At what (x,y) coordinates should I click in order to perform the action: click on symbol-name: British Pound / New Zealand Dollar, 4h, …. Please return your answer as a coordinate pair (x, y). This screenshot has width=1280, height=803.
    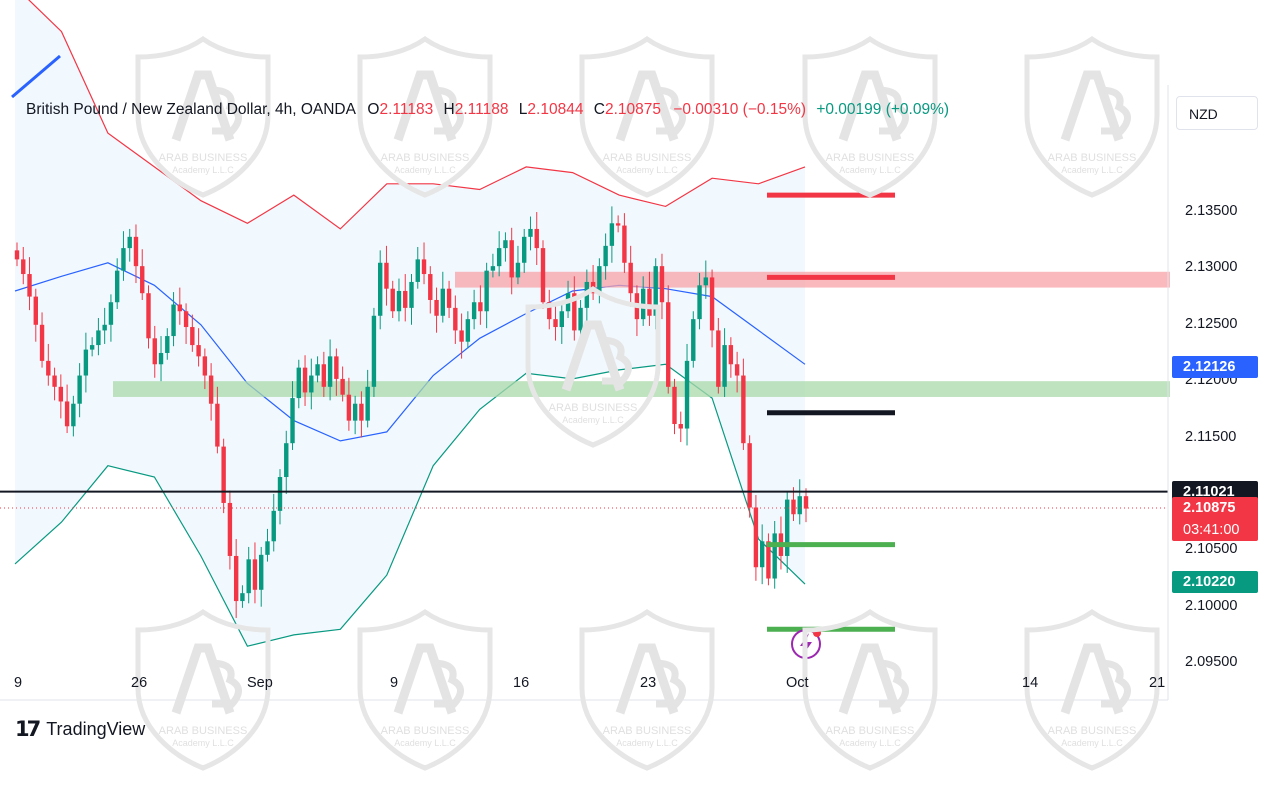
    Looking at the image, I should click on (191, 109).